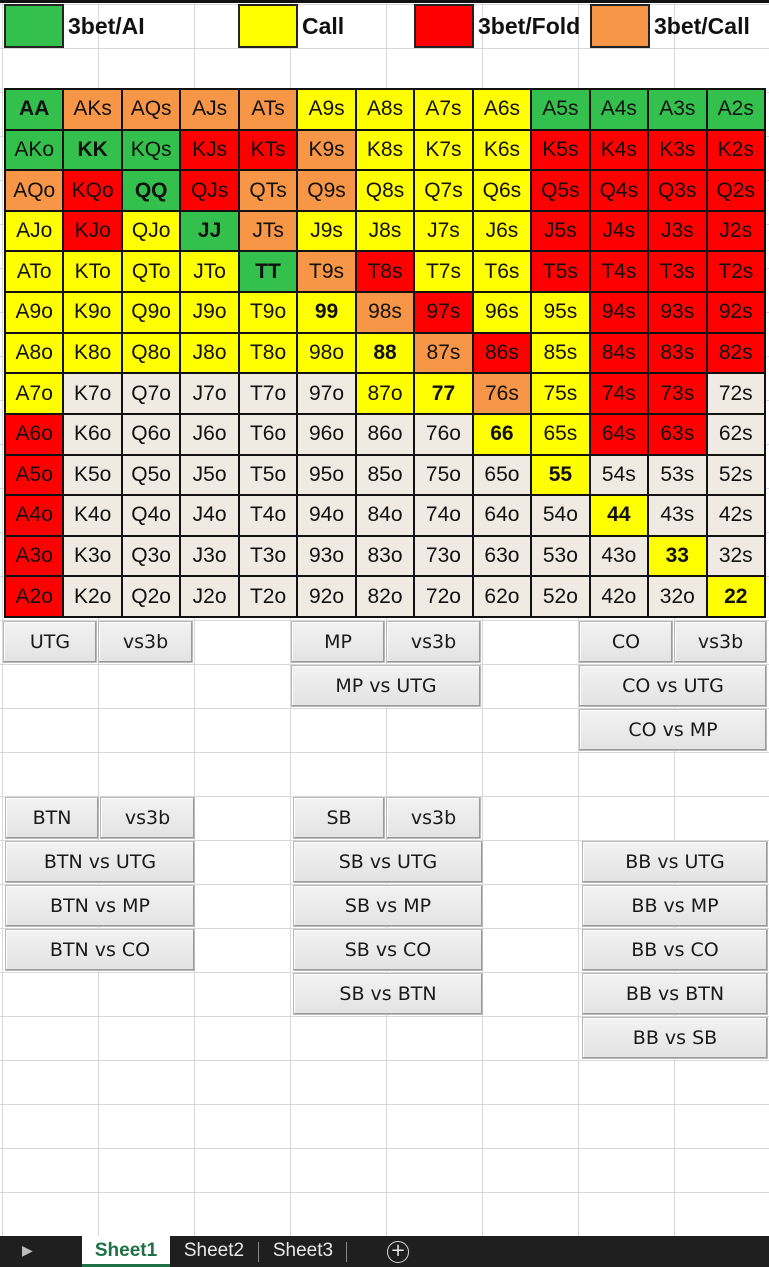 The height and width of the screenshot is (1267, 769). Describe the element at coordinates (619, 190) in the screenshot. I see `hand-cell-q4s: Q4s` at that location.